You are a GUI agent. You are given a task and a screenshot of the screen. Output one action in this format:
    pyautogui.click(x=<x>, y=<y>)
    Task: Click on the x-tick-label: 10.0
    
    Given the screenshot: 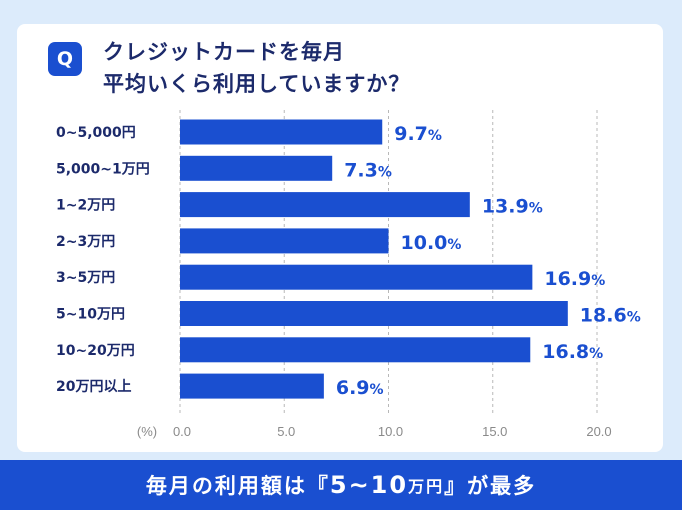 What is the action you would take?
    pyautogui.click(x=390, y=431)
    